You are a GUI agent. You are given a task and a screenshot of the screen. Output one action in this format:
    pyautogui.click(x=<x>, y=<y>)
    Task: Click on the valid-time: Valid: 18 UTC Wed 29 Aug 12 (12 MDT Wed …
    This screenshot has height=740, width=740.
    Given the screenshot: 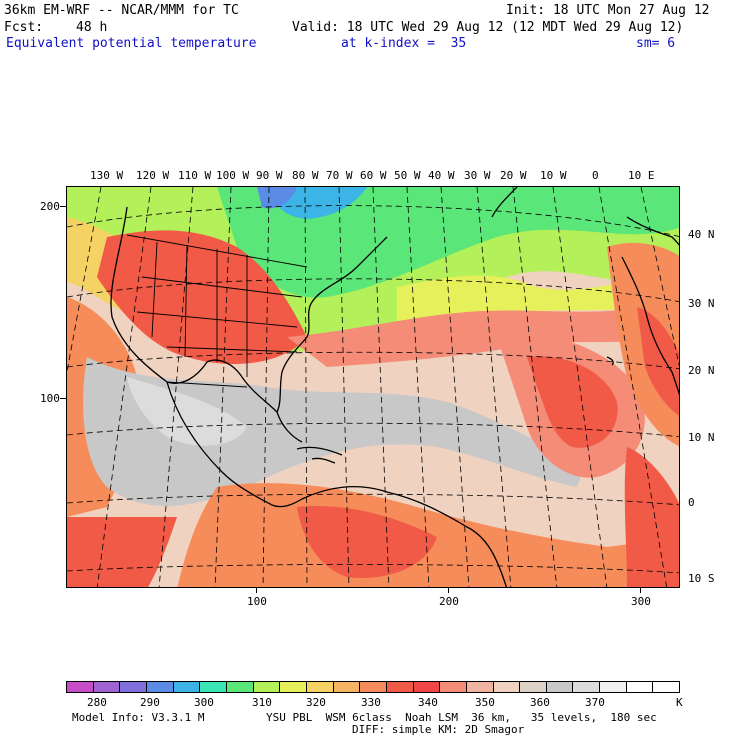 What is the action you would take?
    pyautogui.click(x=488, y=27)
    